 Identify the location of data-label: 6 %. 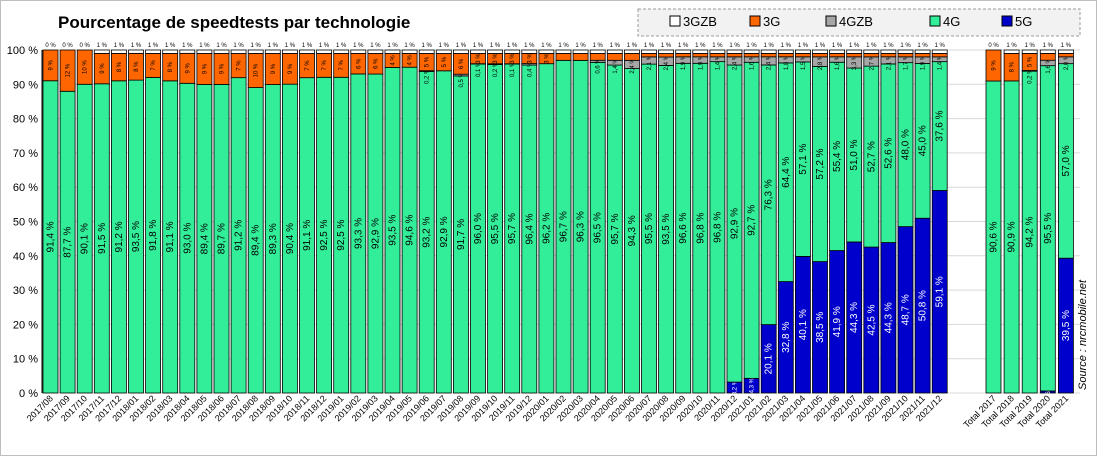
(359, 63).